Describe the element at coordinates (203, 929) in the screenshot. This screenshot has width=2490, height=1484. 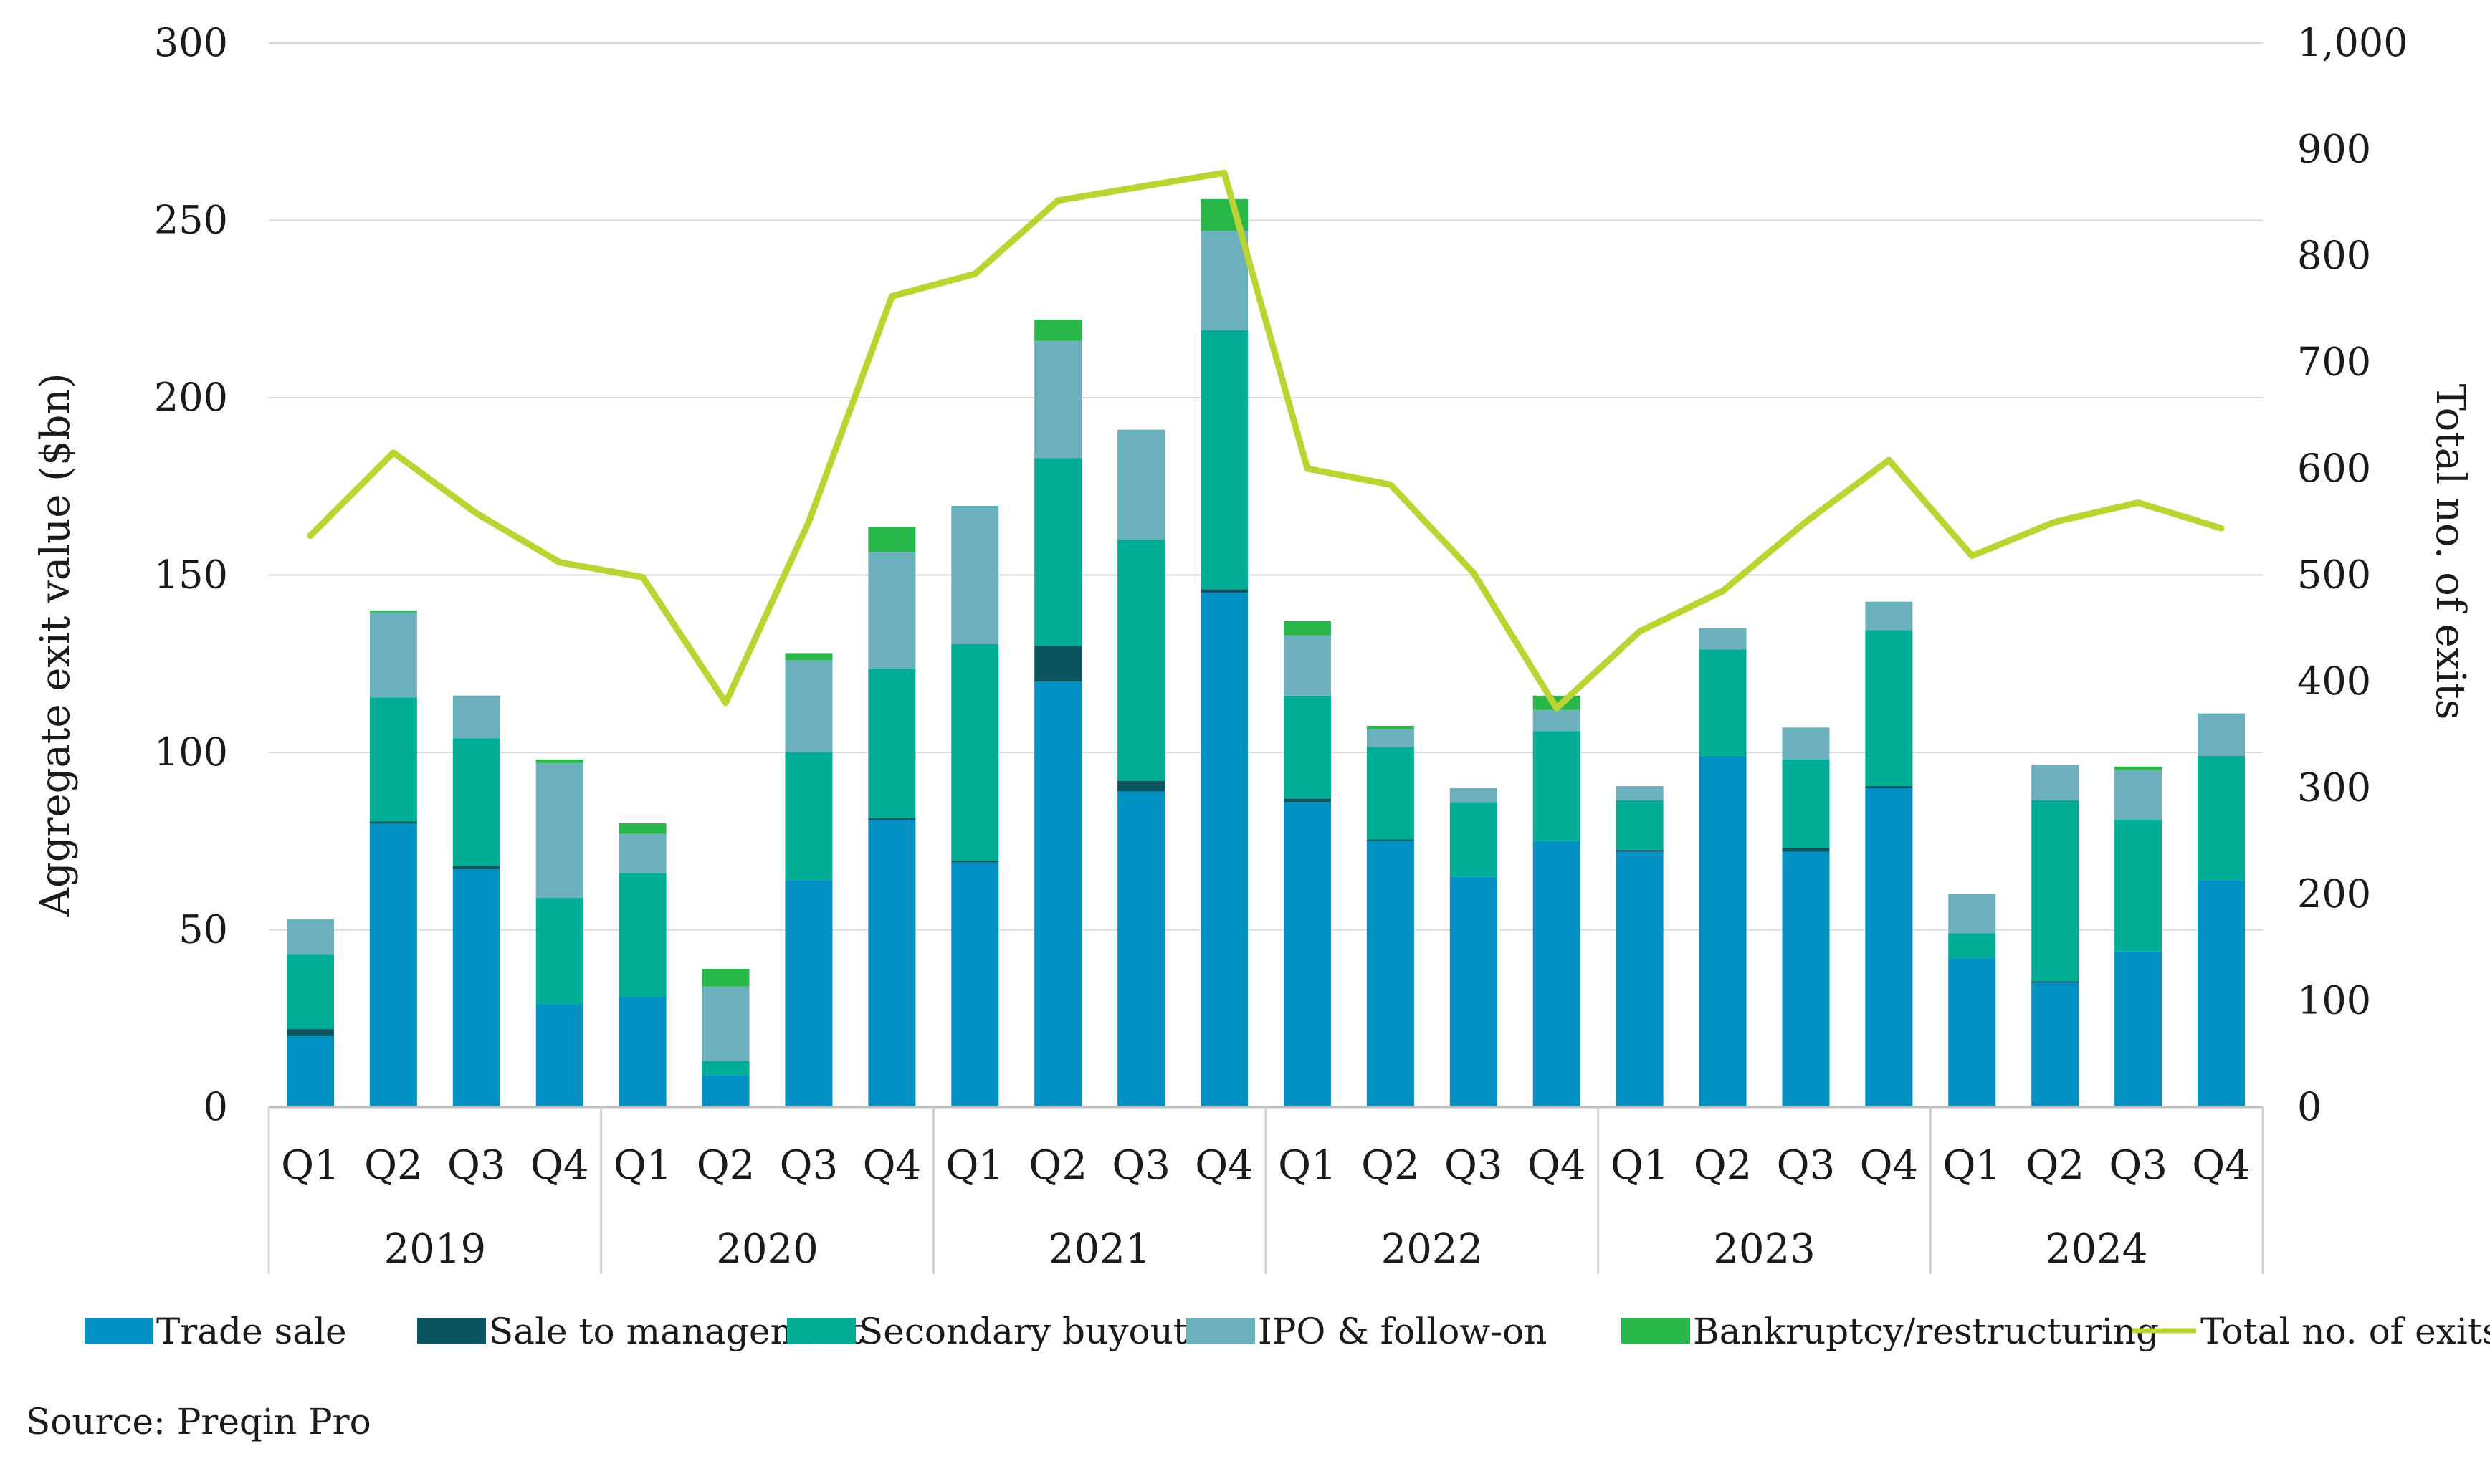
I see `y-tick-label: 50` at that location.